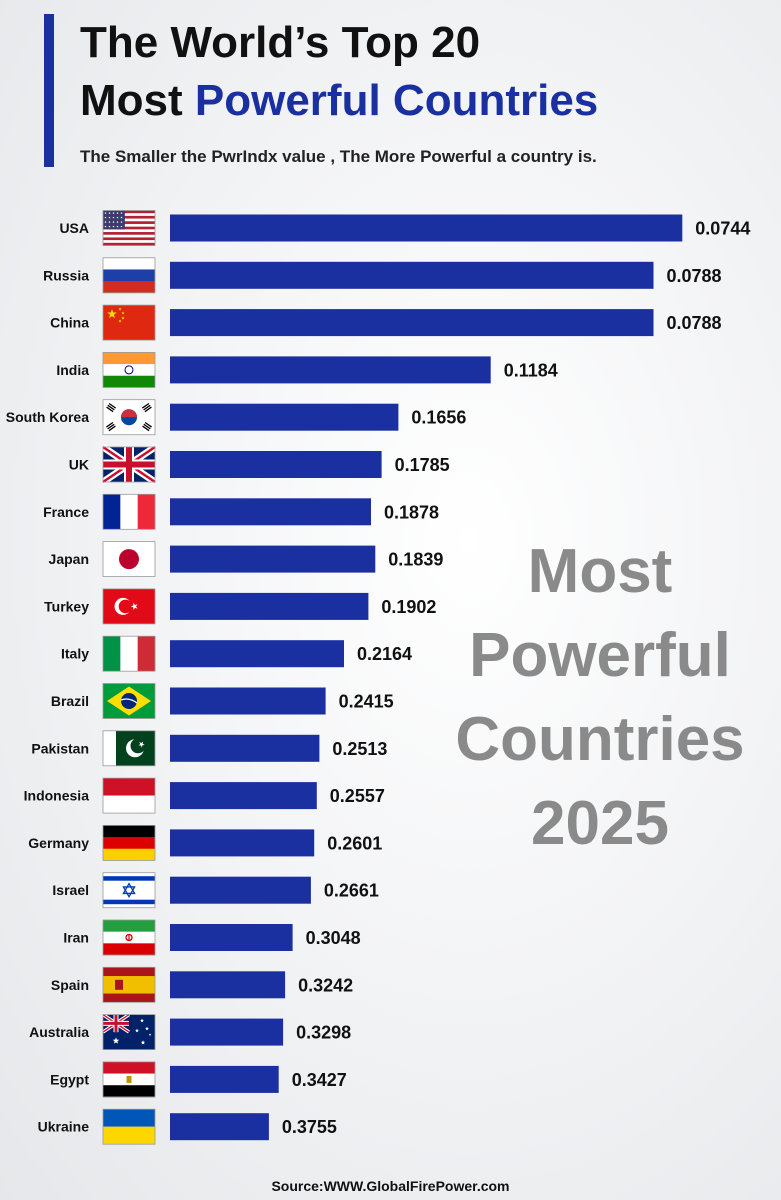 Image resolution: width=781 pixels, height=1200 pixels. Describe the element at coordinates (129, 937) in the screenshot. I see `iran-flag-icon` at that location.